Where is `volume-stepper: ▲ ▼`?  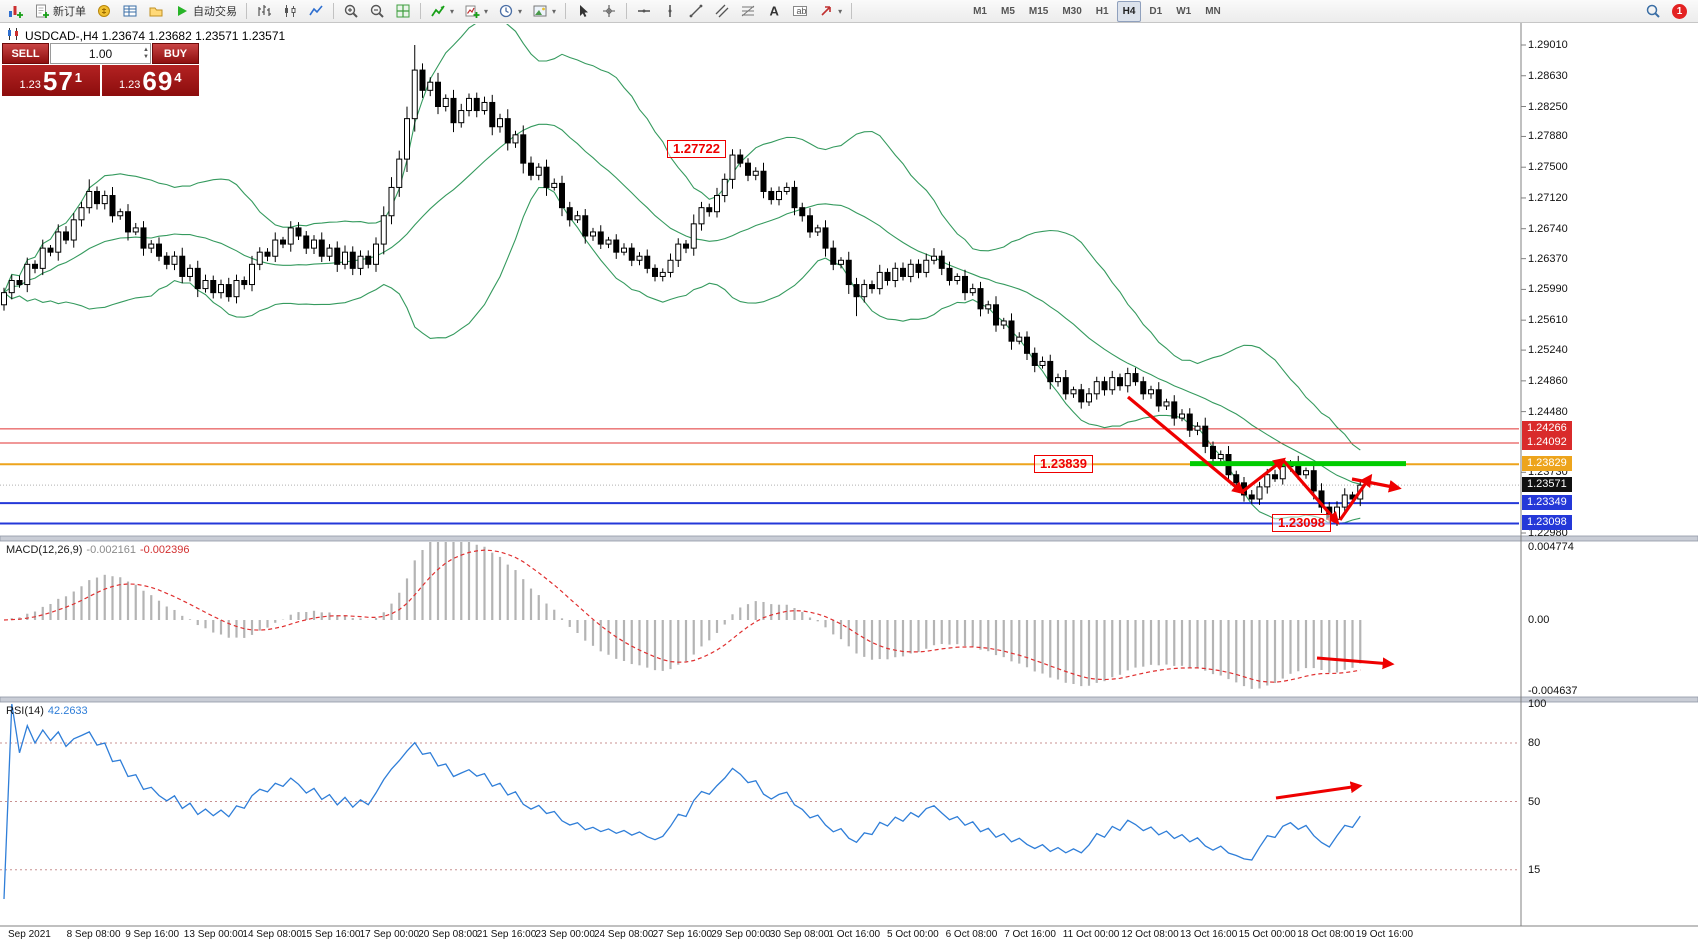 volume-stepper: ▲ ▼ is located at coordinates (146, 53).